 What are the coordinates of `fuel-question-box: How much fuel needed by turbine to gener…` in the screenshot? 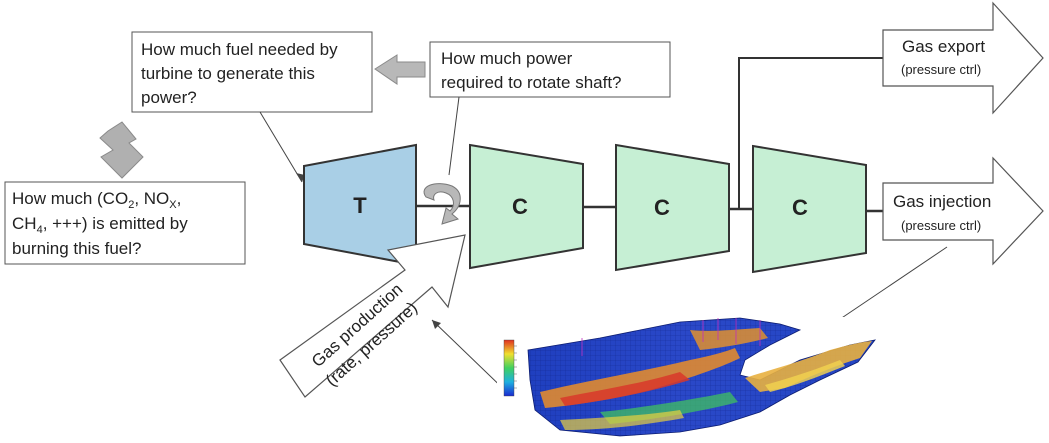 It's located at (252, 72).